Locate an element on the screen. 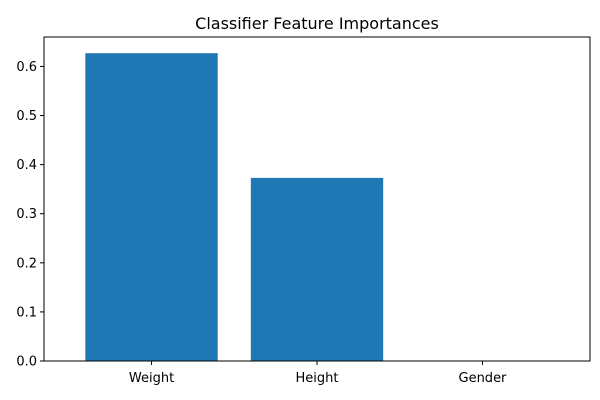  chart-title: Classifier Feature Importances is located at coordinates (317, 23).